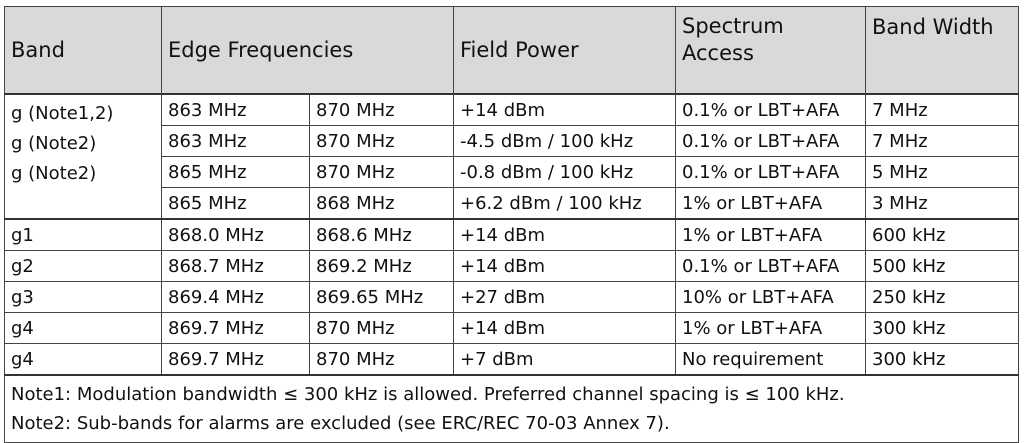 This screenshot has width=1024, height=443. Describe the element at coordinates (770, 297) in the screenshot. I see `spectrum-access-cell: 10% or LBT+AFA` at that location.